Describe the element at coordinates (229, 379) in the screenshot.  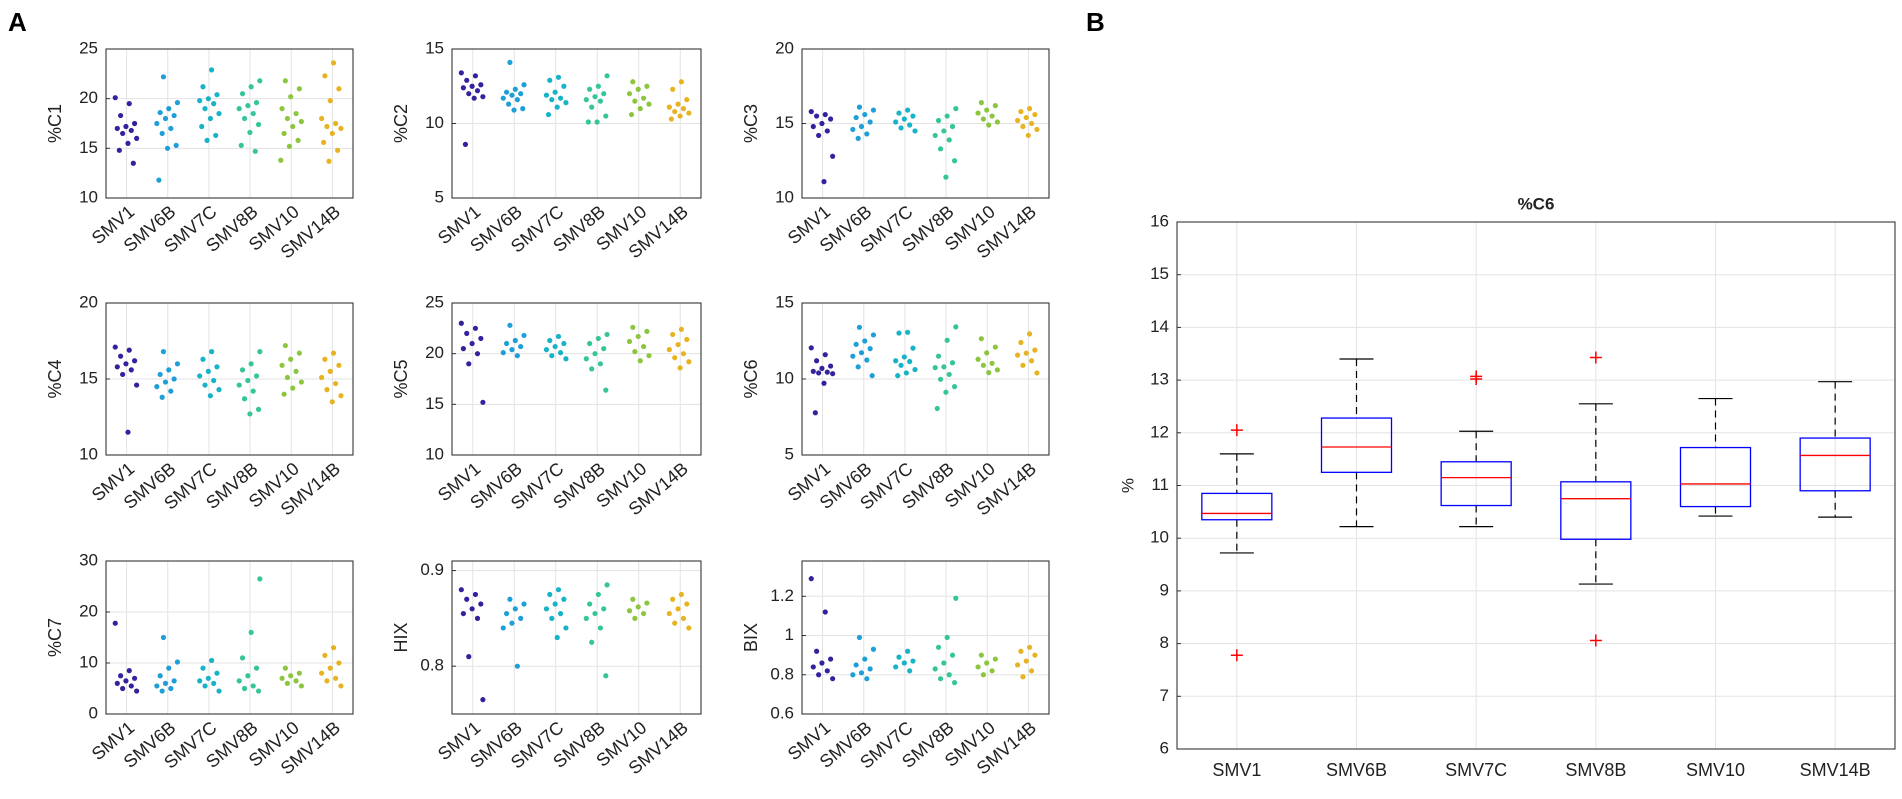
I see `axes-box` at that location.